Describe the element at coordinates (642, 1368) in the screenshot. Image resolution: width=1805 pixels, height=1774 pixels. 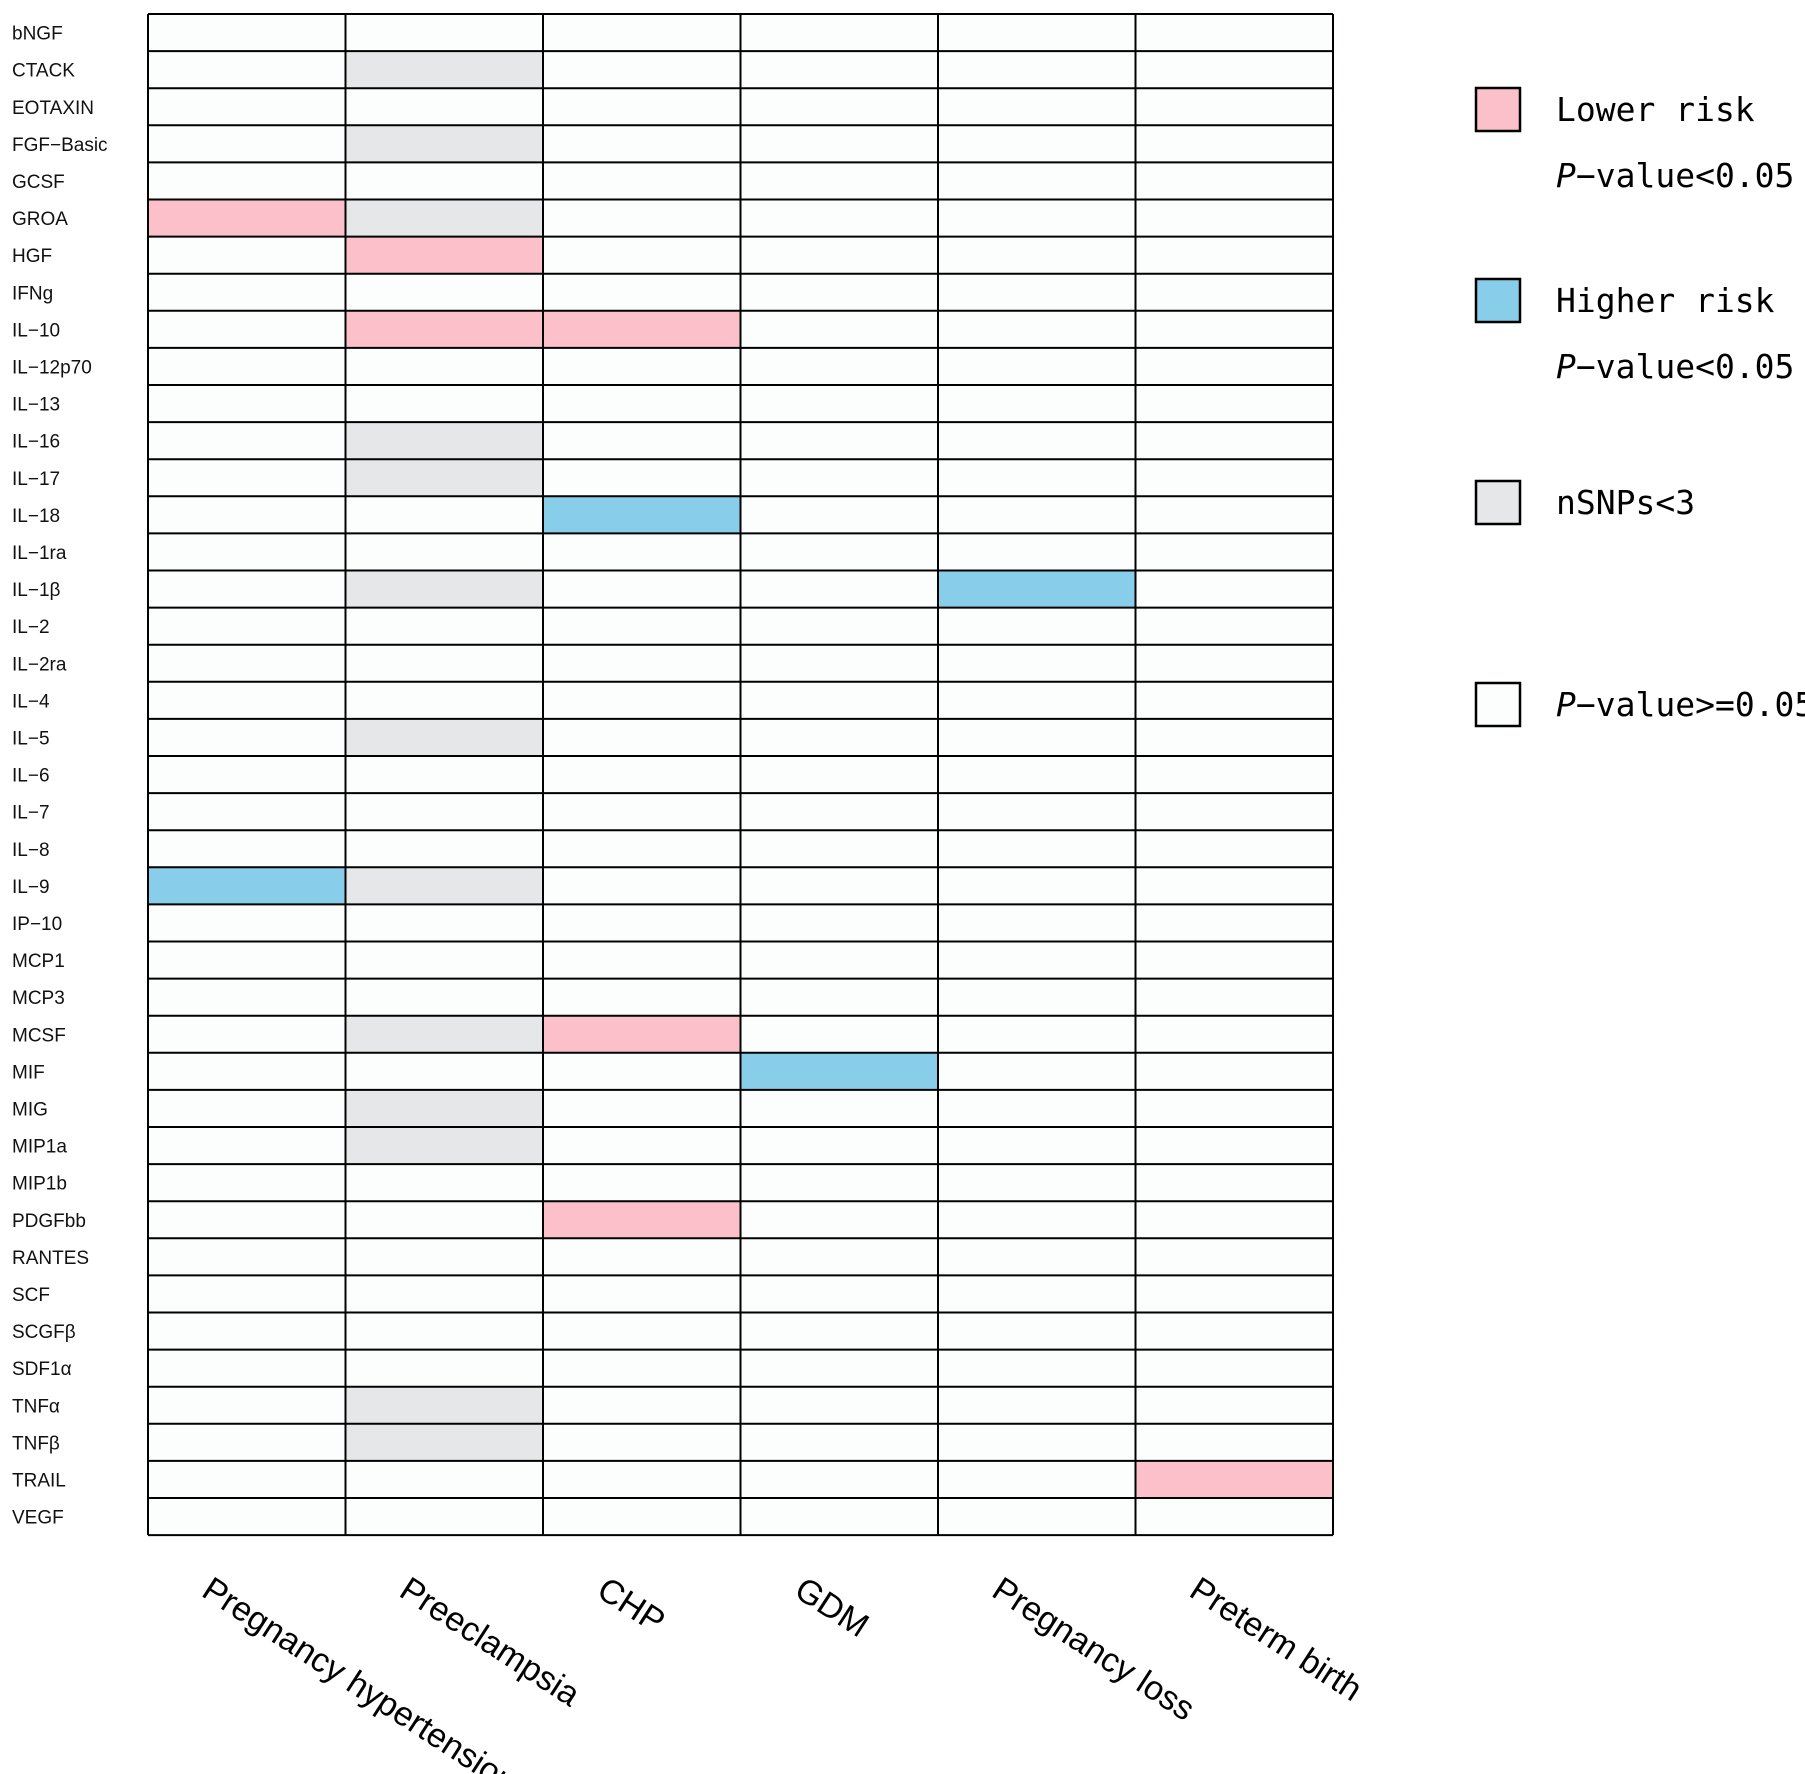
I see `cell-sdf1-chp` at that location.